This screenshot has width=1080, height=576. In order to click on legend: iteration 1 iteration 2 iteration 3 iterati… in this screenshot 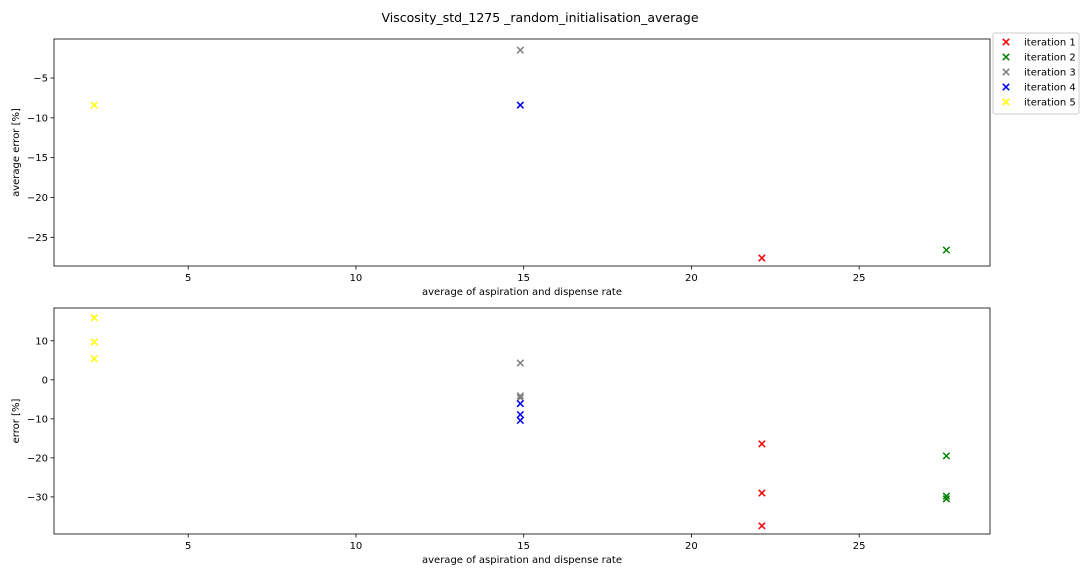, I will do `click(1036, 73)`.